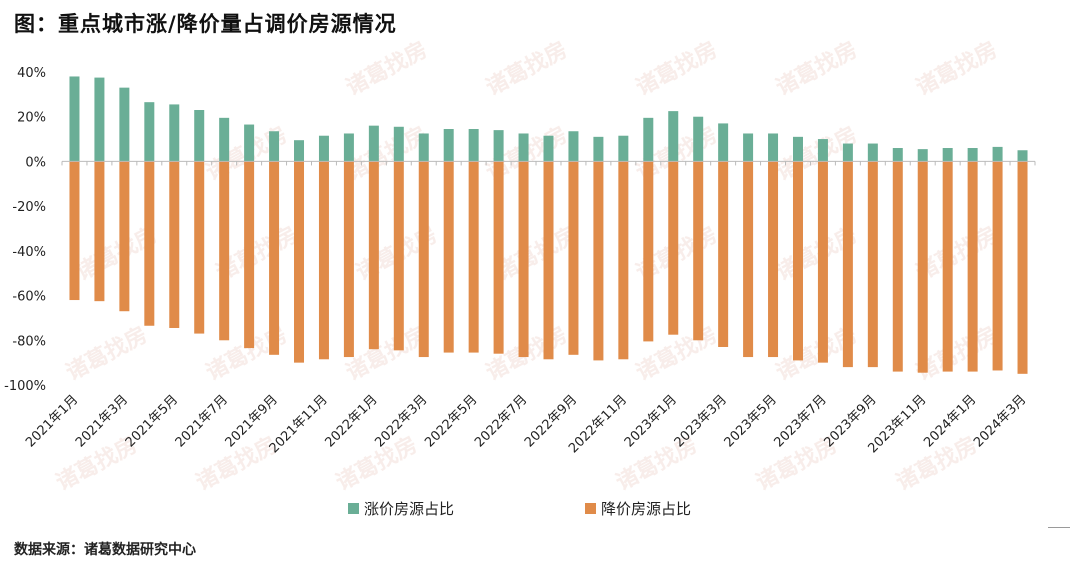 The width and height of the screenshot is (1080, 566). I want to click on x-tick-label: 2022年5月, so click(451, 421).